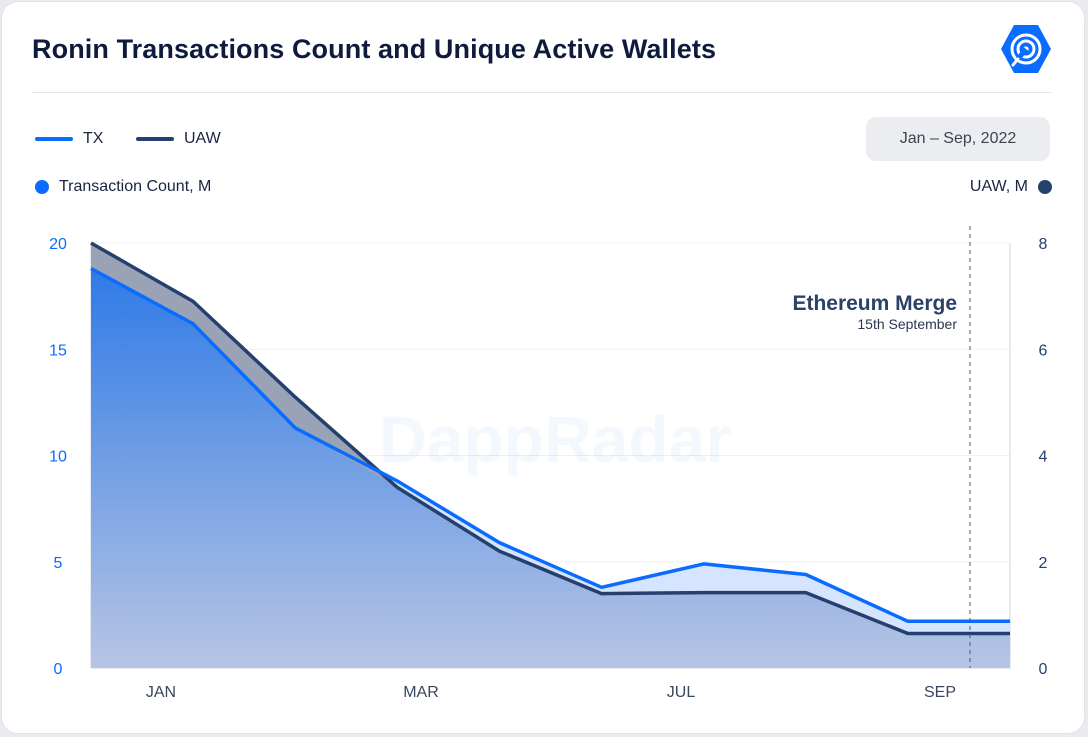  Describe the element at coordinates (178, 139) in the screenshot. I see `legend-item-uaw: UAW` at that location.